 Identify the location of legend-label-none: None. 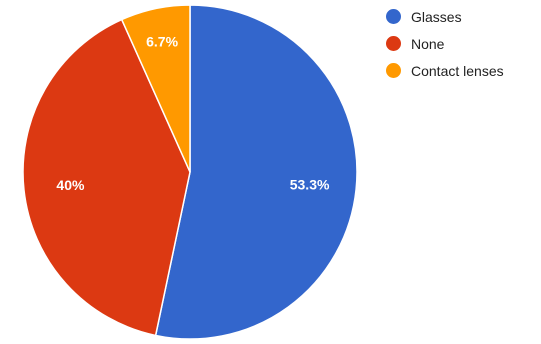
(428, 43).